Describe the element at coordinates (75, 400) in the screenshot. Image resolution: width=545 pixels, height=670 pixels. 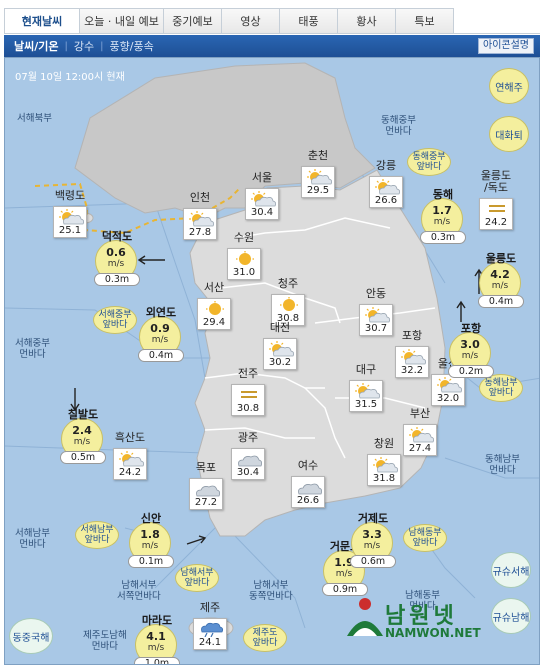
I see `wind-arrow` at that location.